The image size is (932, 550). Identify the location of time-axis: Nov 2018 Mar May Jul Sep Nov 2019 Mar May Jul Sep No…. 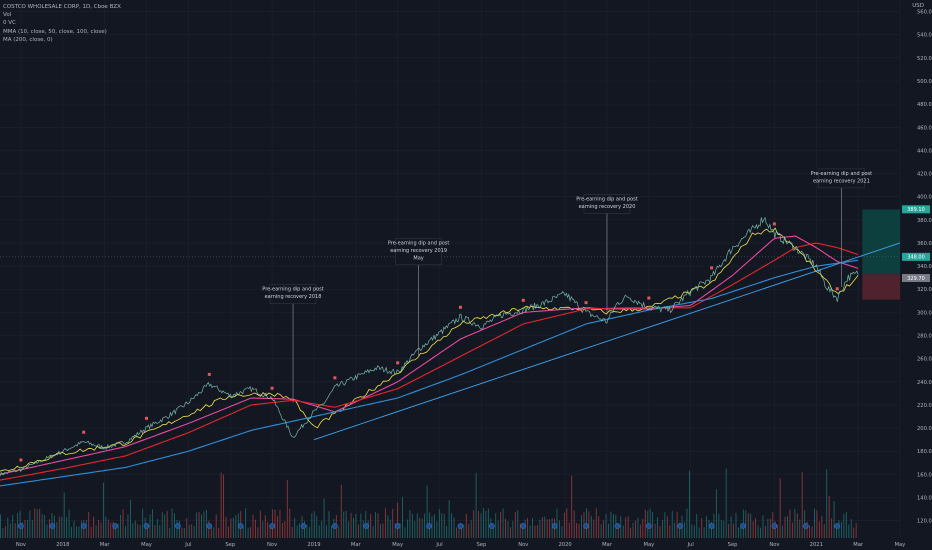
(460, 545).